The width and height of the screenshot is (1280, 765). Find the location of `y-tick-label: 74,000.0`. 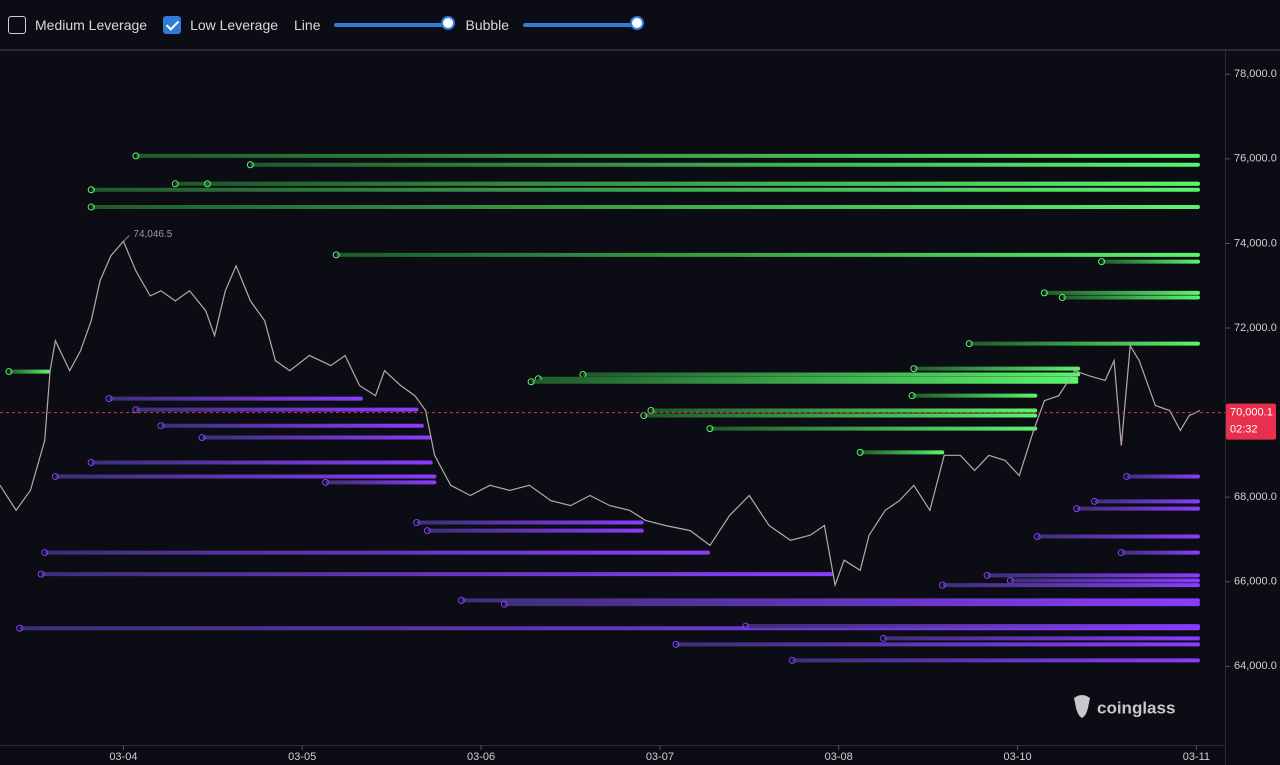

y-tick-label: 74,000.0 is located at coordinates (1255, 243).